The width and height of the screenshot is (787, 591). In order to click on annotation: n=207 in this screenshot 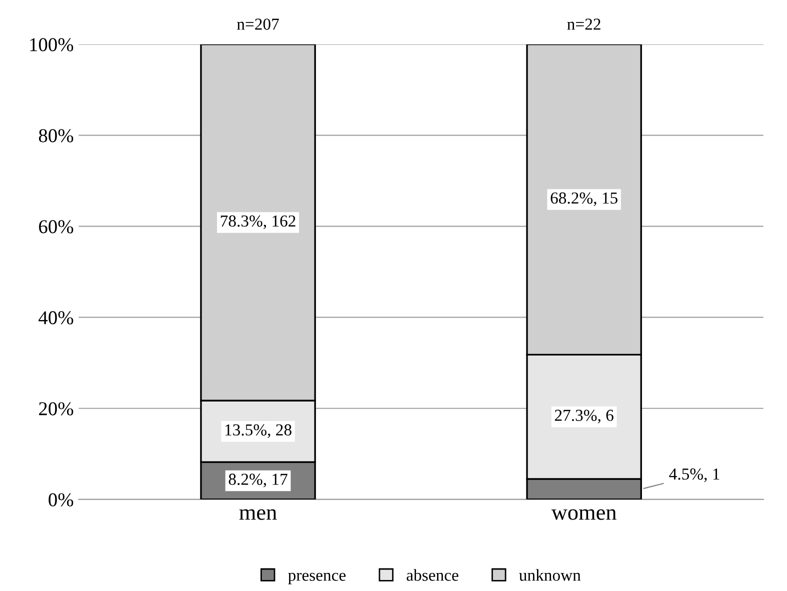, I will do `click(258, 24)`.